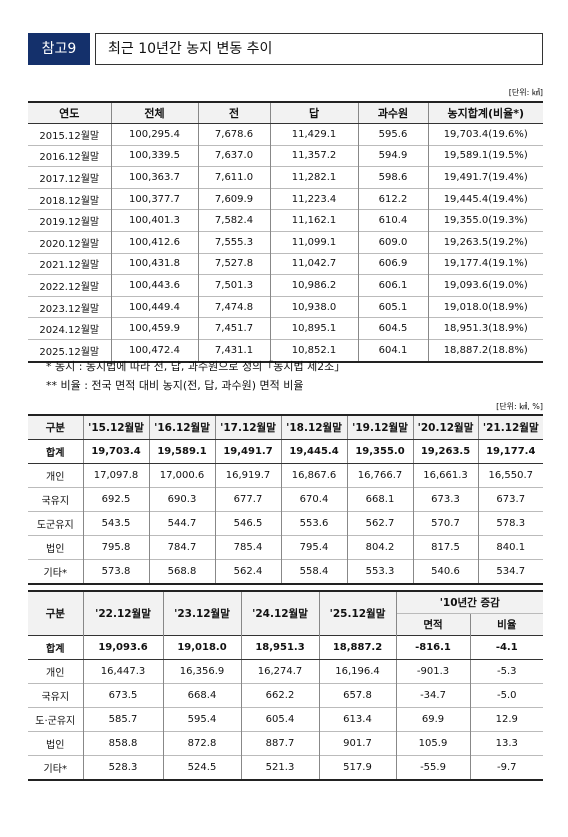 This screenshot has width=568, height=837. Describe the element at coordinates (55, 499) in the screenshot. I see `table-cell: 국유지` at that location.